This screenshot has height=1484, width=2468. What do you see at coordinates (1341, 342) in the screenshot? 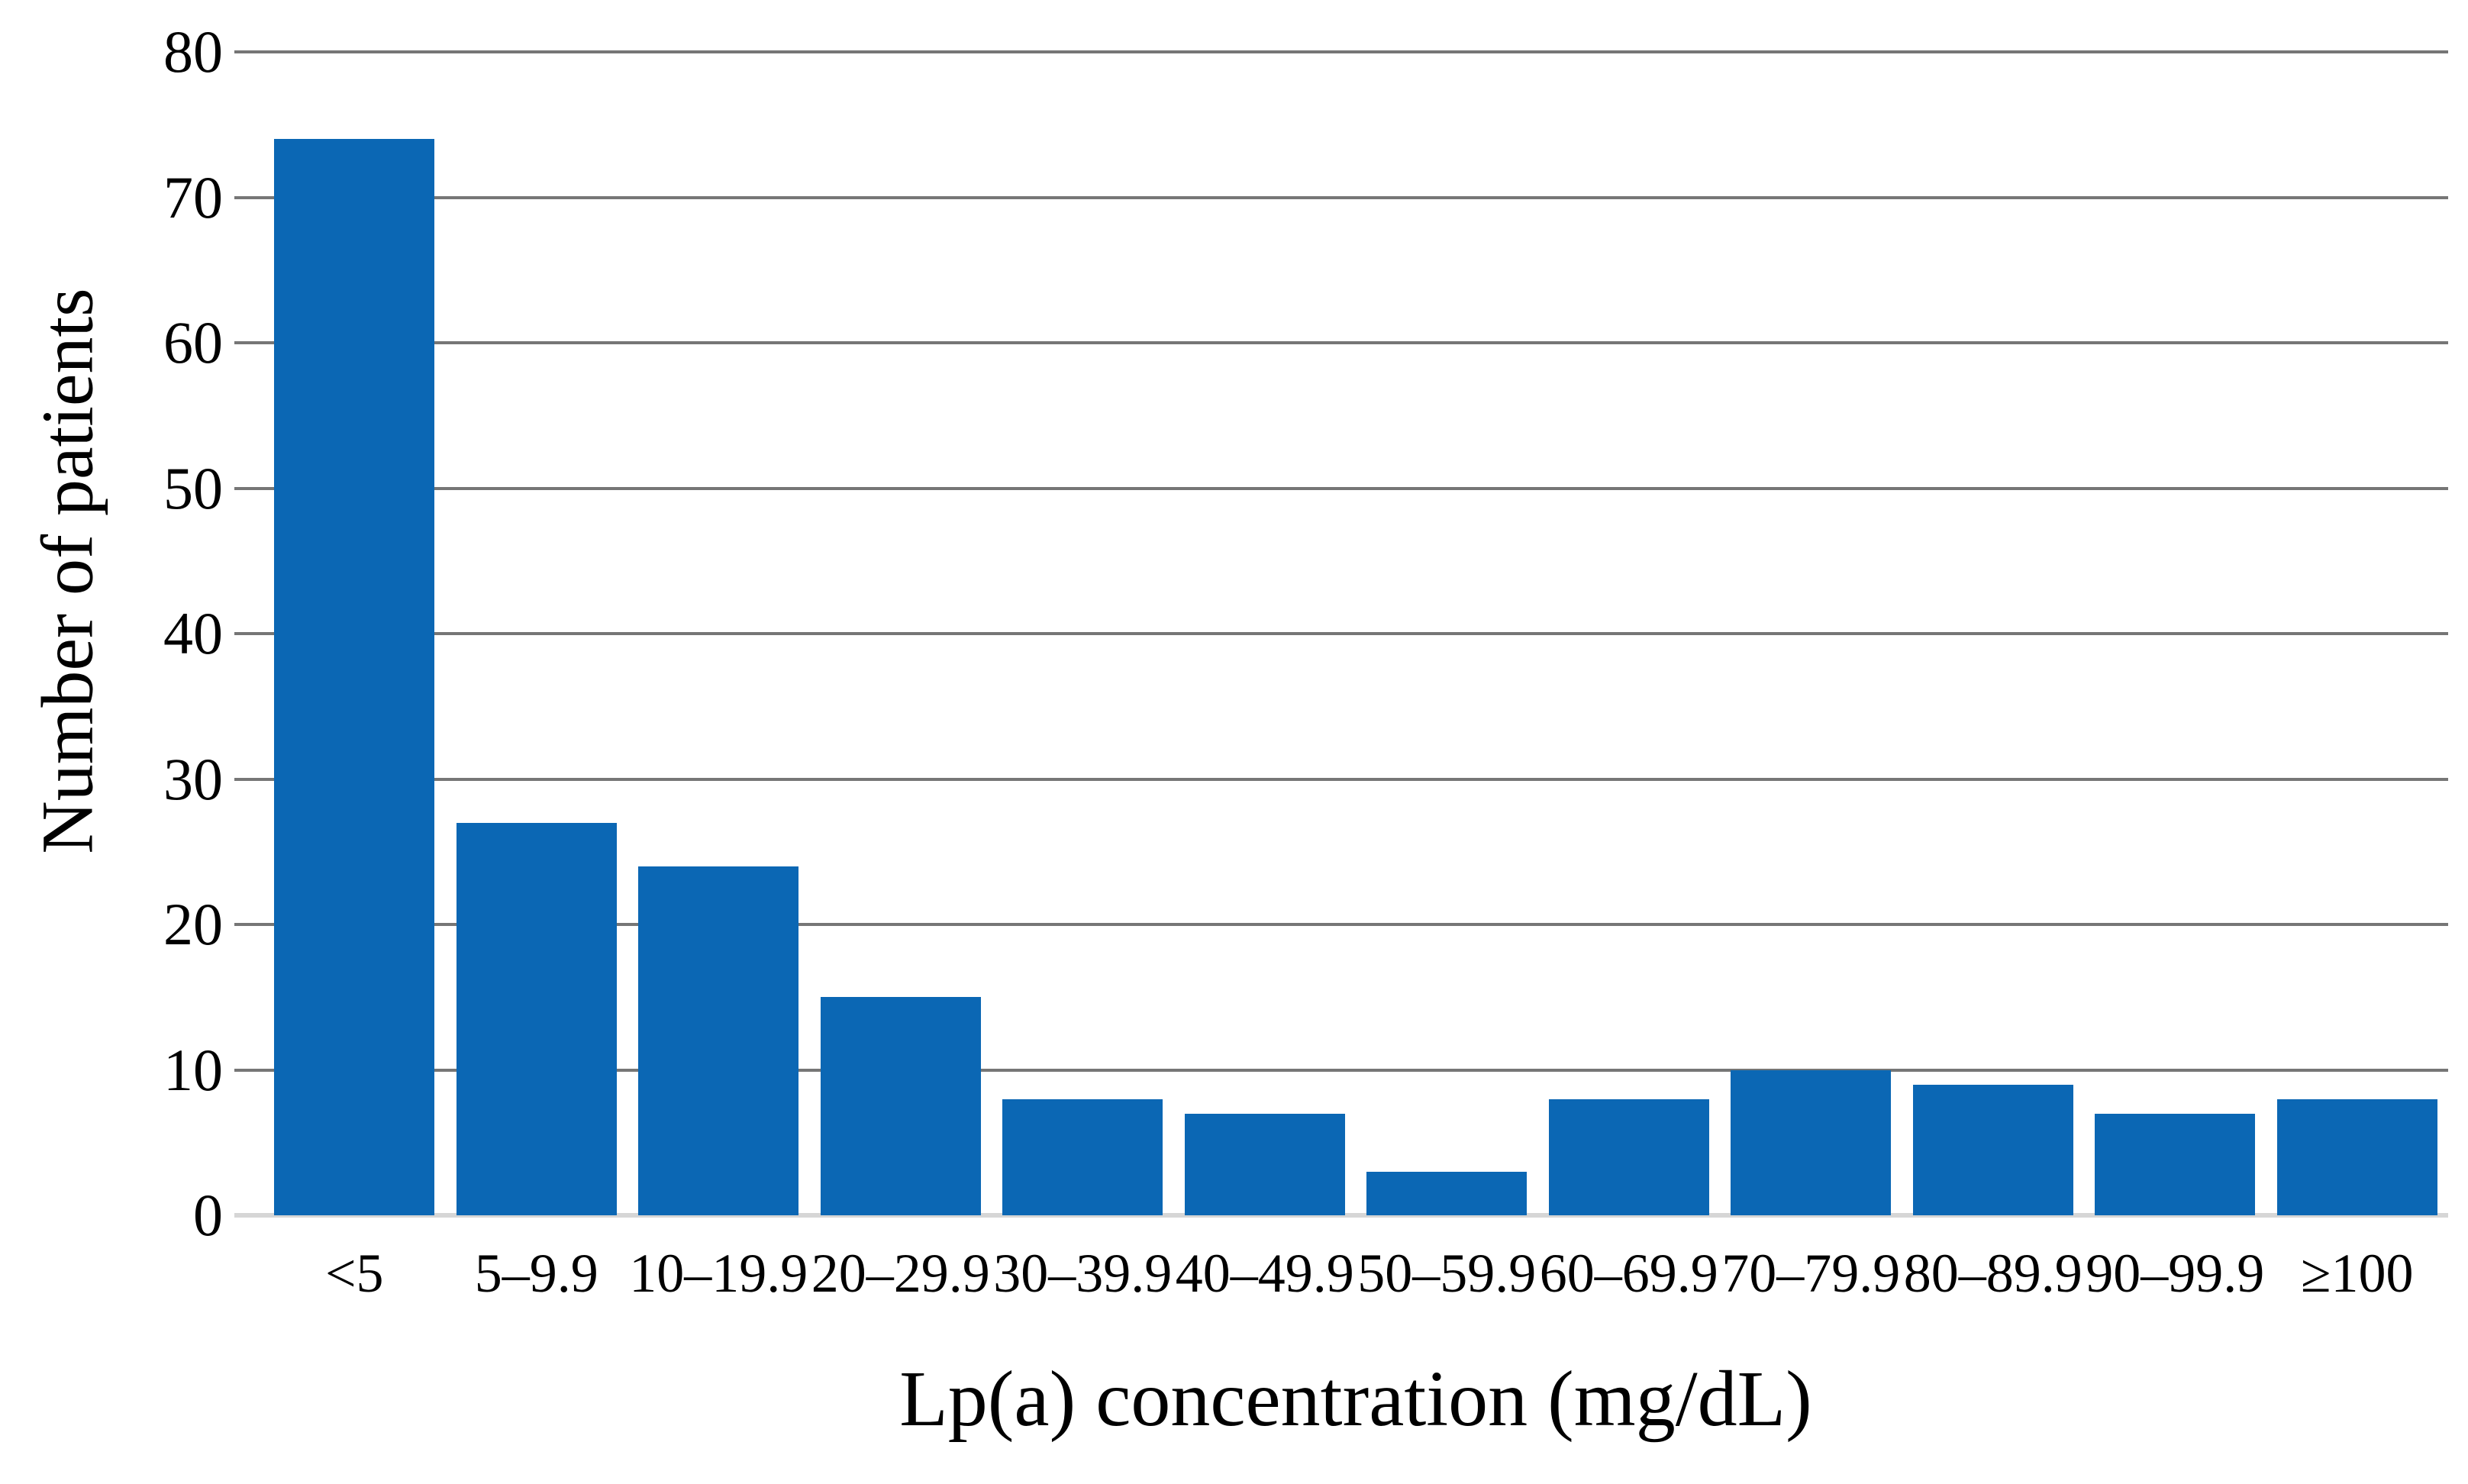
I see `gridline-y60` at bounding box center [1341, 342].